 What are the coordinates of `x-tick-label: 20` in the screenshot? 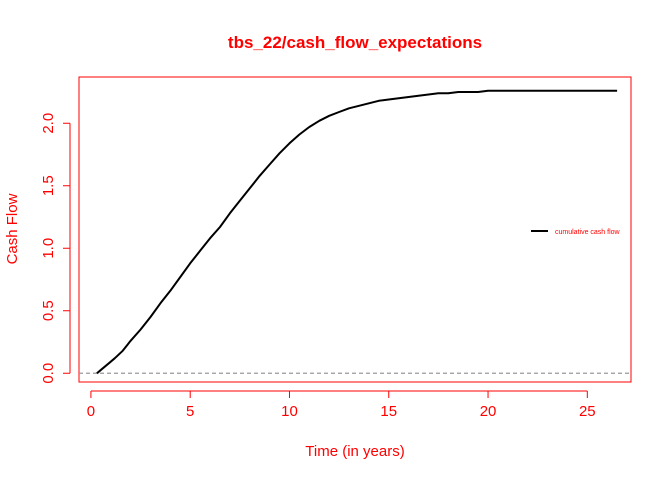 It's located at (488, 411).